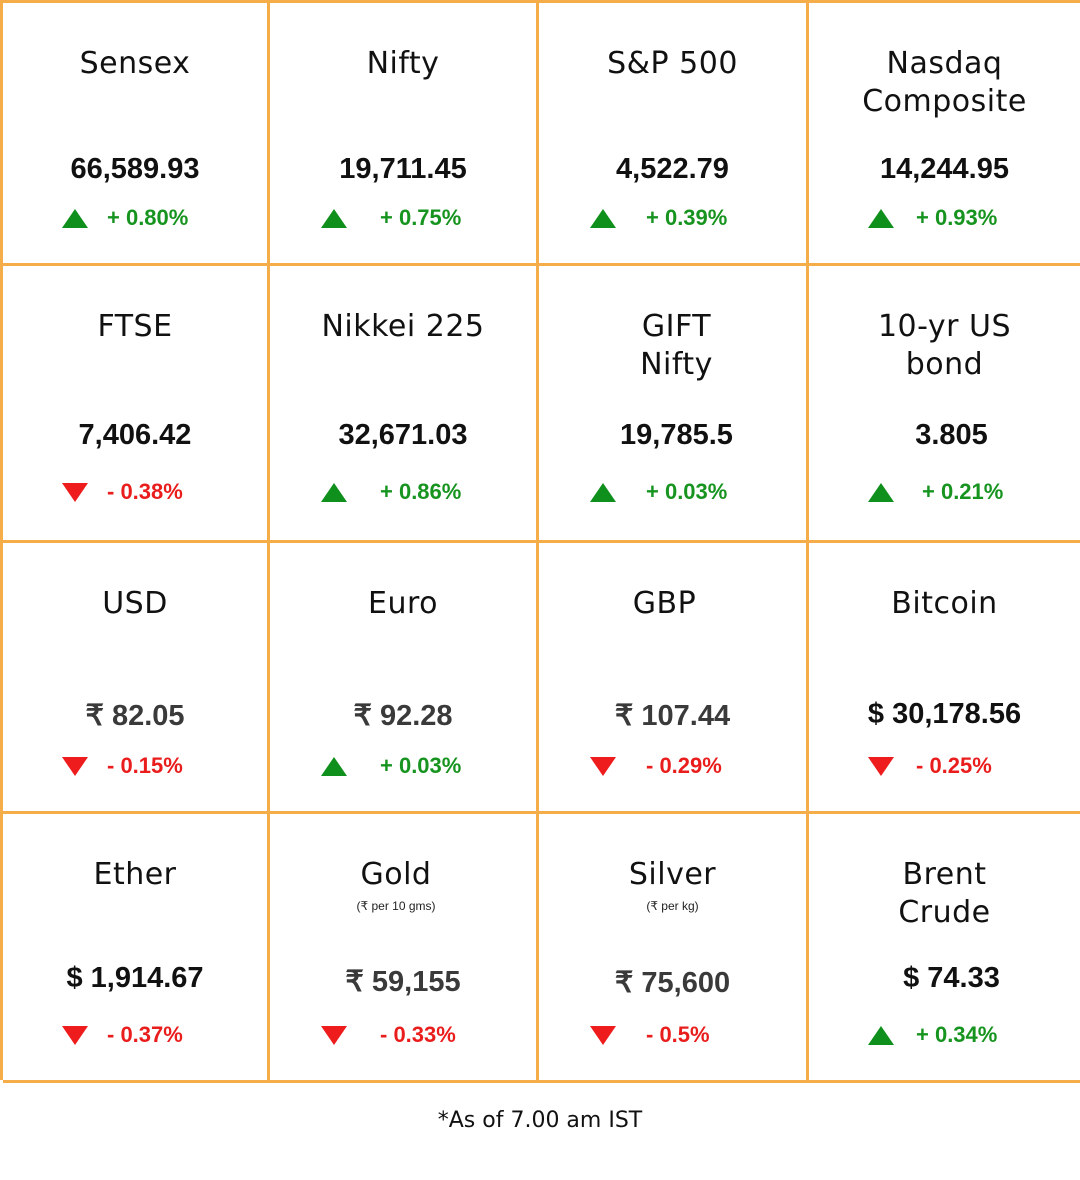 The width and height of the screenshot is (1080, 1180). I want to click on tile-title: GIFT Nifty, so click(676, 345).